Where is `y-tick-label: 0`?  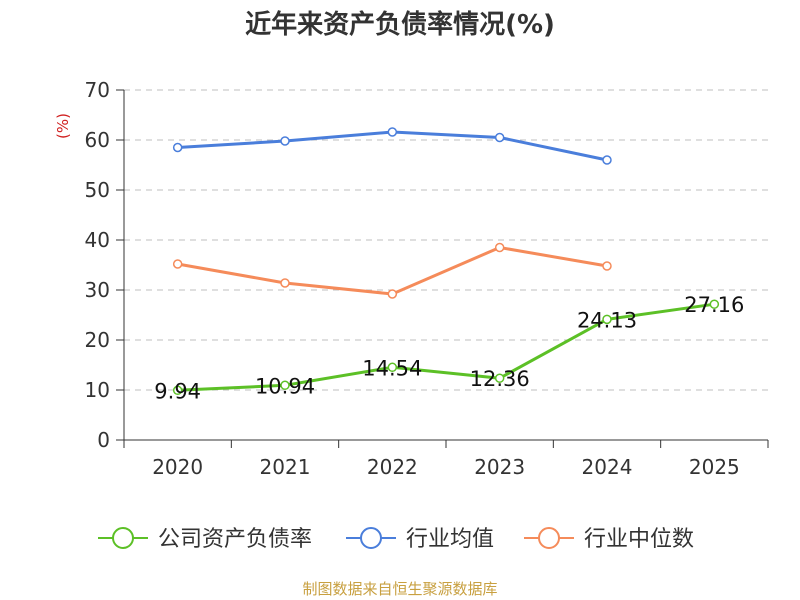
y-tick-label: 0 is located at coordinates (103, 440).